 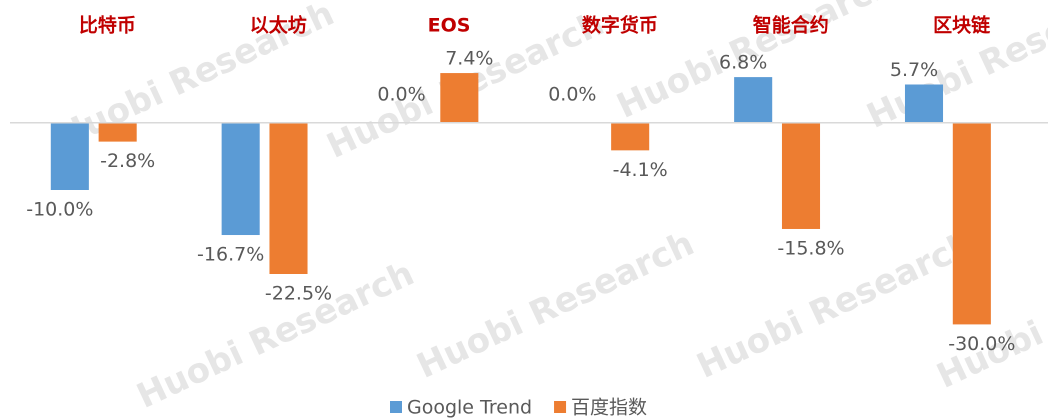 I want to click on category-label: 智能合约, so click(x=791, y=25).